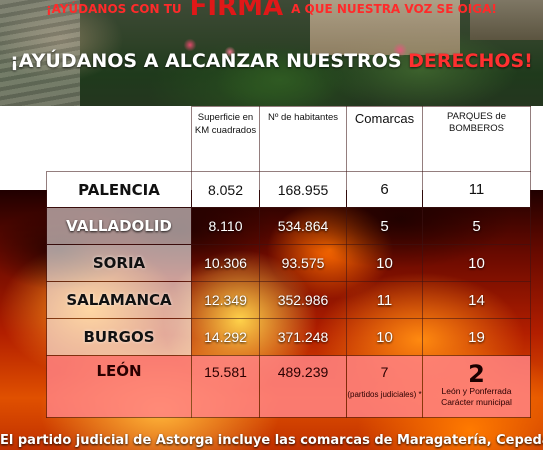  What do you see at coordinates (476, 226) in the screenshot?
I see `parques-value: 5` at bounding box center [476, 226].